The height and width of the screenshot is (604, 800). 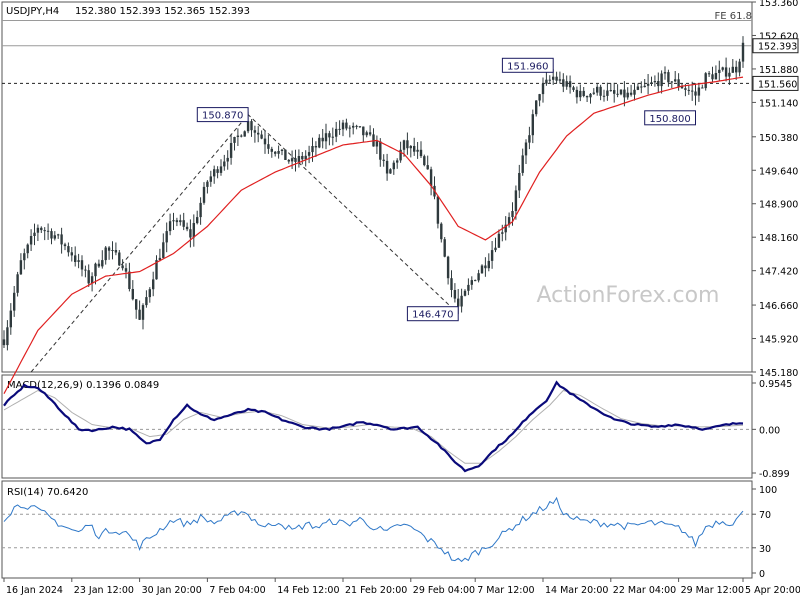 What do you see at coordinates (373, 529) in the screenshot?
I see `rsi-line` at bounding box center [373, 529].